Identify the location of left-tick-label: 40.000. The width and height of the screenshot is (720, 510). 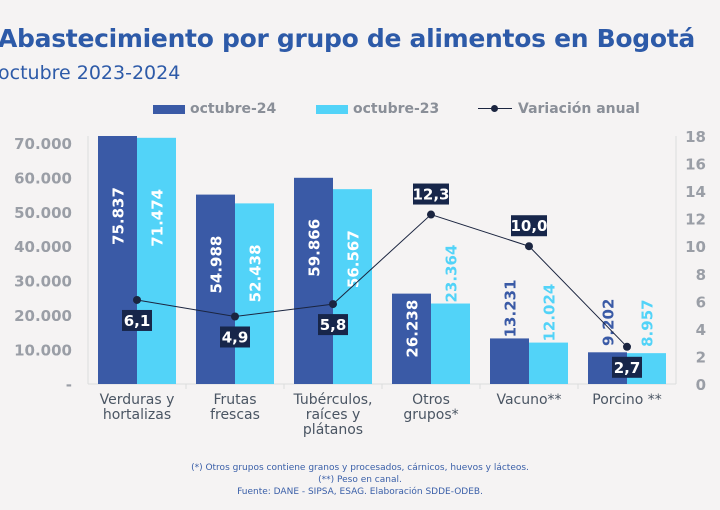
(43, 247).